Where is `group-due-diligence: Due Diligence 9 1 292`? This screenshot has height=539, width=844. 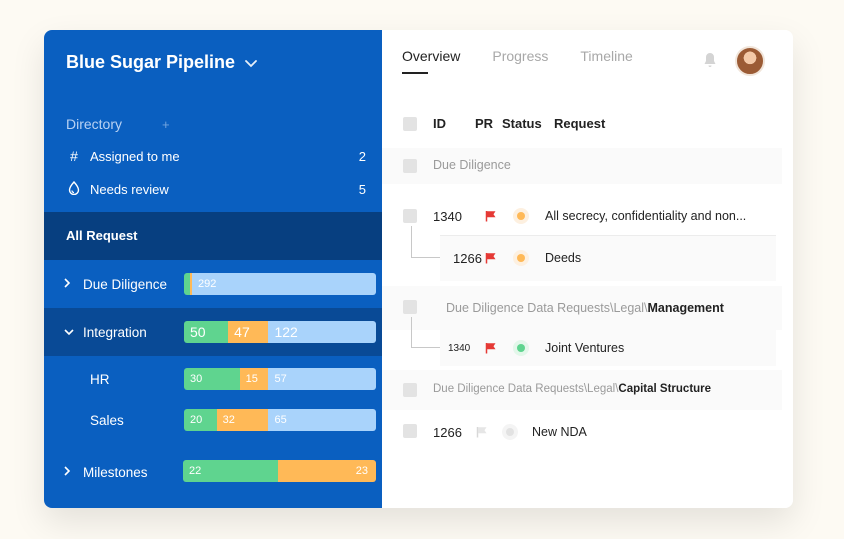
group-due-diligence: Due Diligence 9 1 292 is located at coordinates (213, 284).